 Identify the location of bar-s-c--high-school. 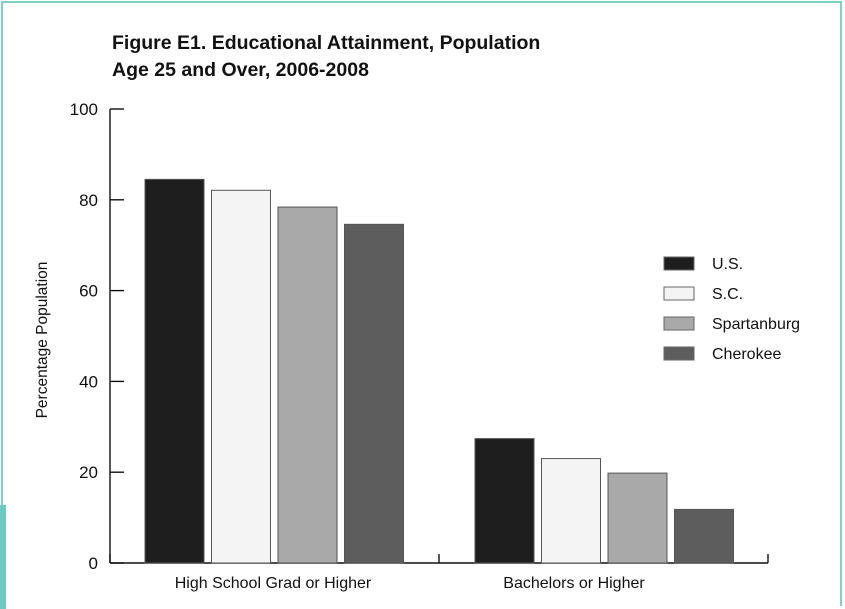
(241, 376).